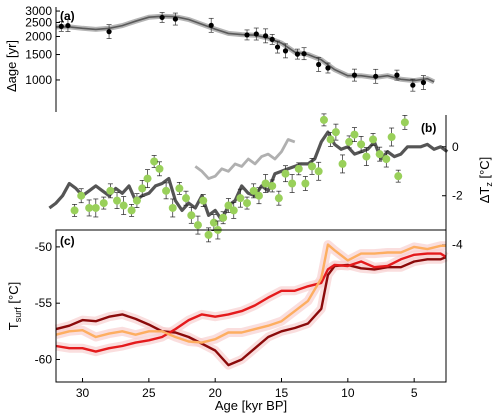 The height and width of the screenshot is (416, 500). I want to click on panel-c-y-ticks: -60 -55 -50, so click(47, 303).